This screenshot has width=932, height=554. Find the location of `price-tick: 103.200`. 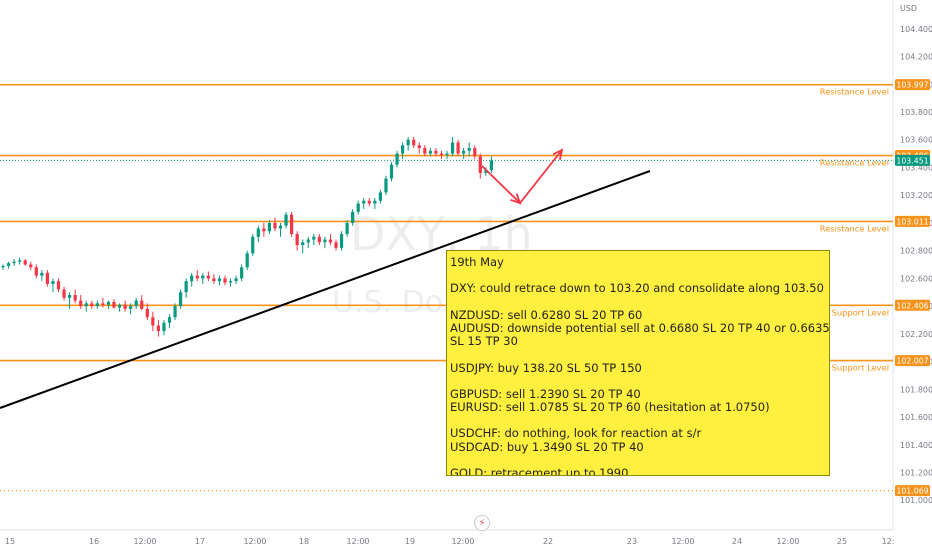

price-tick: 103.200 is located at coordinates (916, 195).